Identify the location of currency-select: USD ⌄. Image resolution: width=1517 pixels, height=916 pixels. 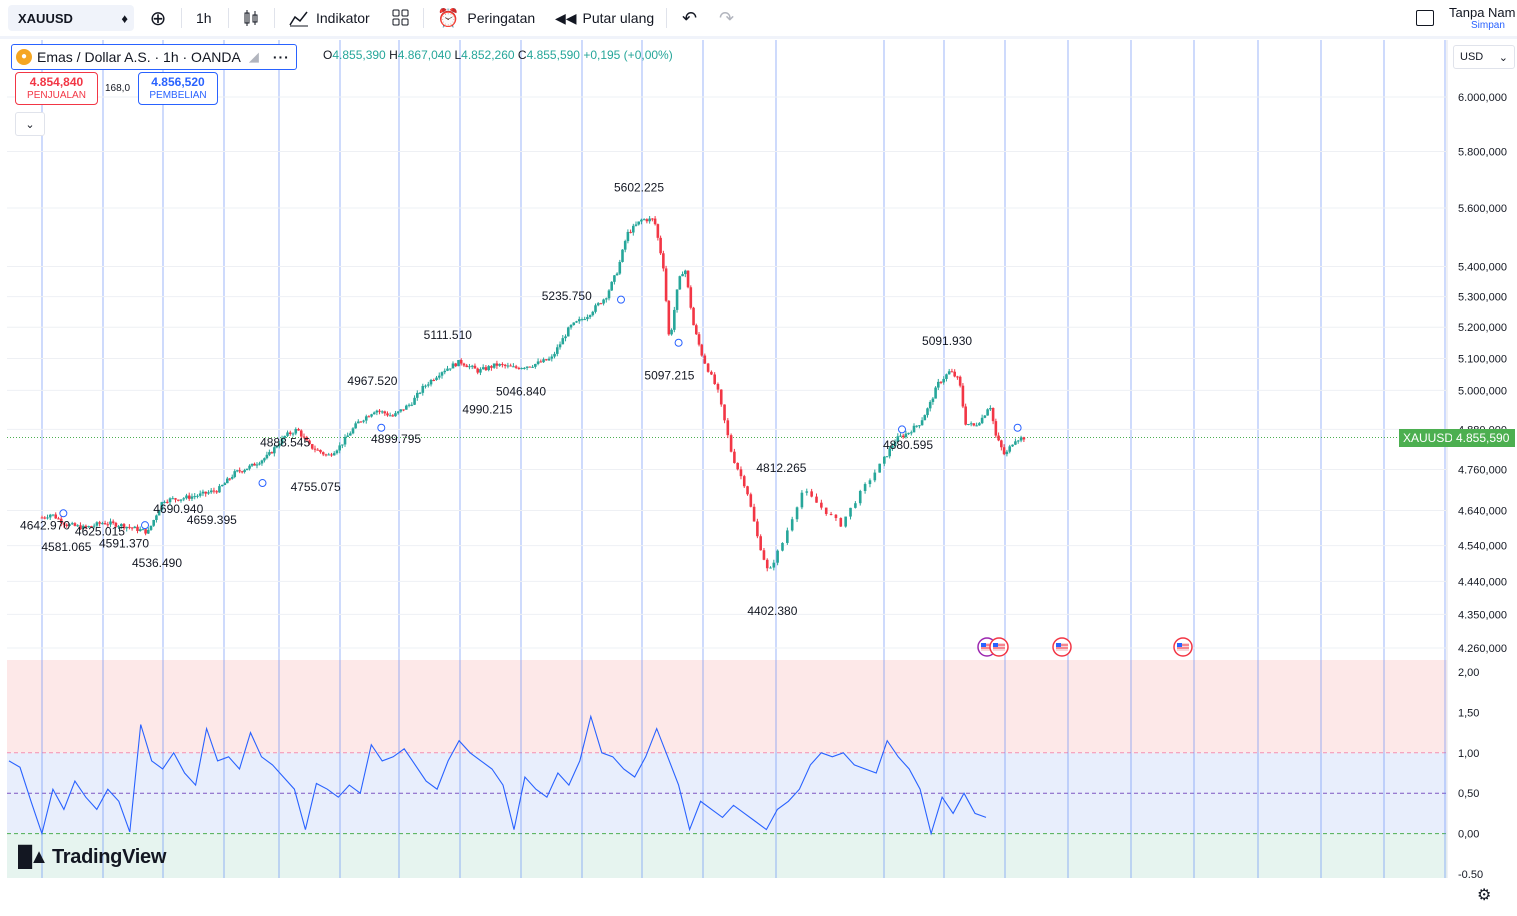
(1484, 57).